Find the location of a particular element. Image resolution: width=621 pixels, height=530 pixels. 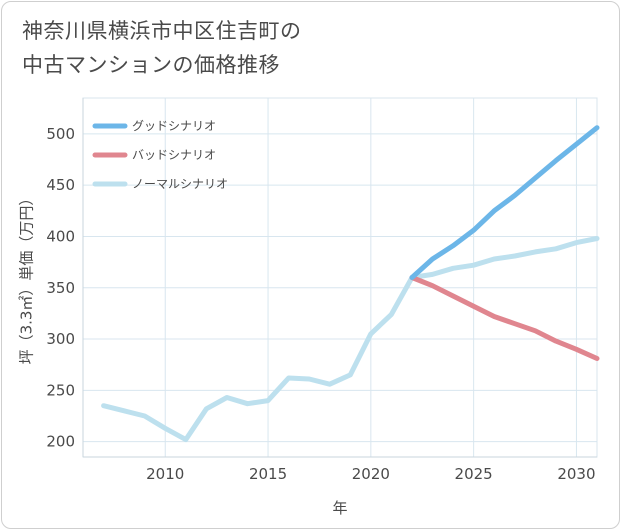

legend-label-1: バッドシナリオ is located at coordinates (174, 155).